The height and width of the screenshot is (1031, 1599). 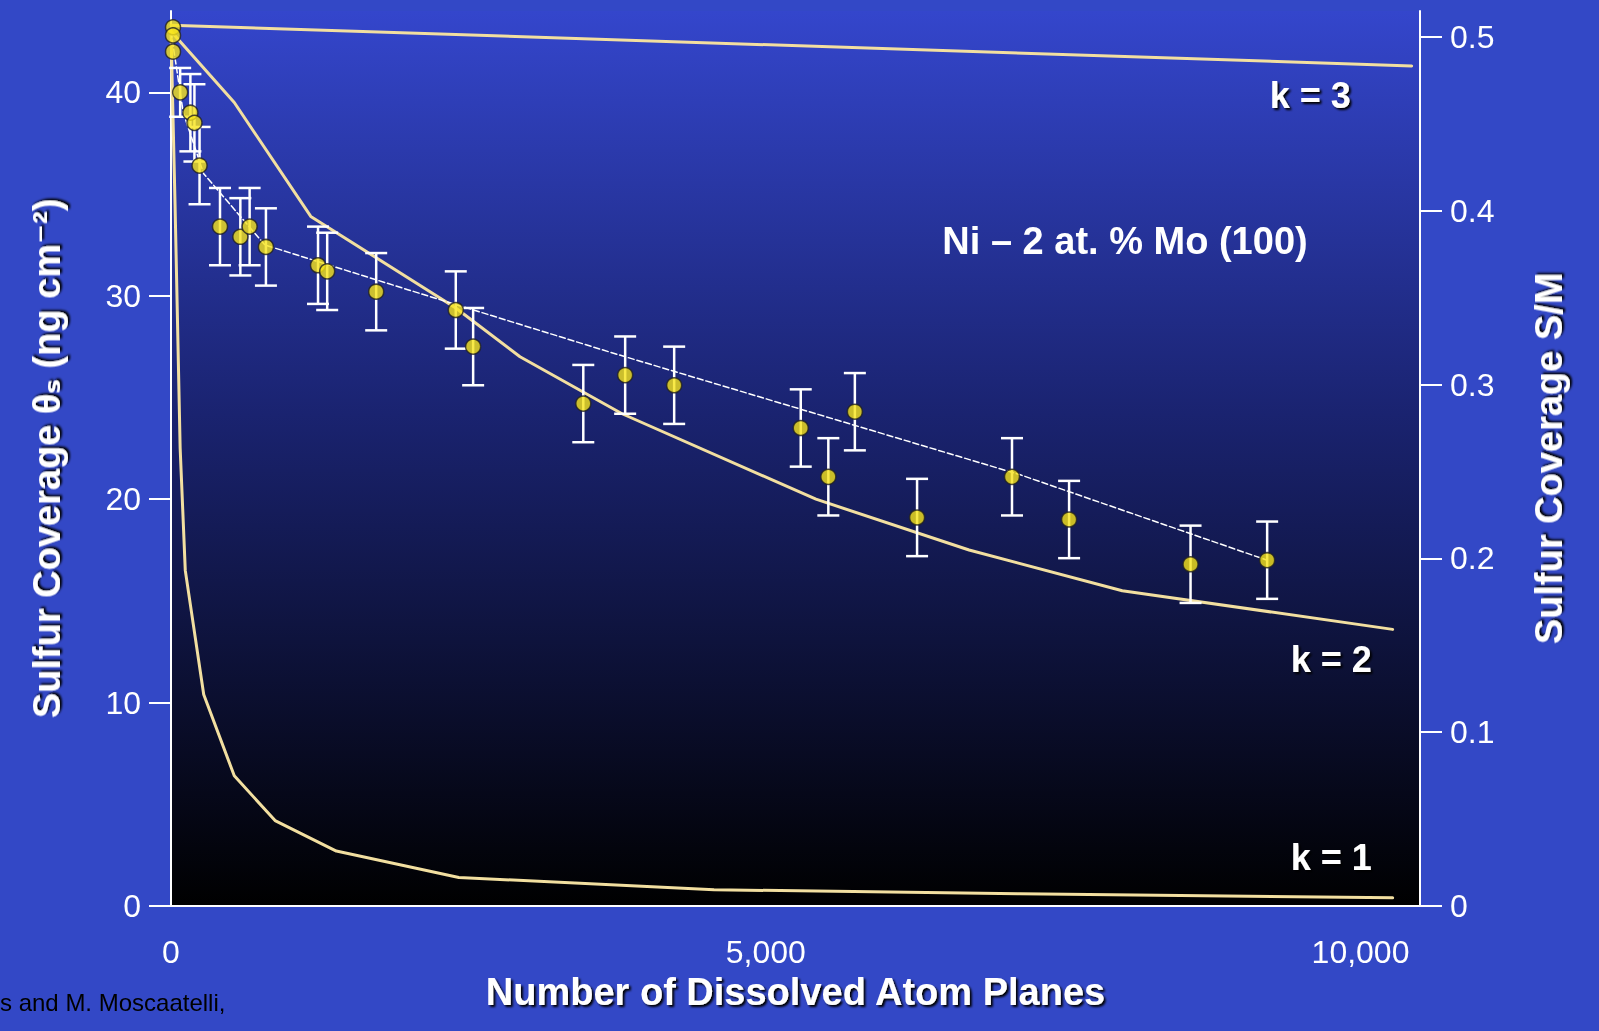 What do you see at coordinates (795, 991) in the screenshot?
I see `x-axis-title: Number of Dissolved Atom Planes` at bounding box center [795, 991].